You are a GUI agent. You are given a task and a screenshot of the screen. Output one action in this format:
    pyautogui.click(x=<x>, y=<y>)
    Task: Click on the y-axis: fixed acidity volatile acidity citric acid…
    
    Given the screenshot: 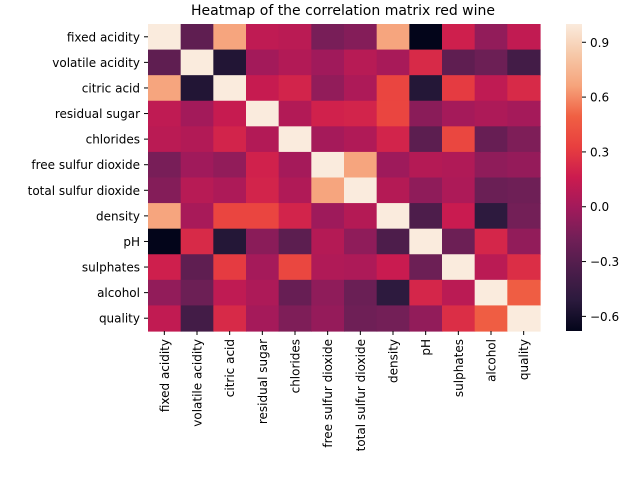 What is the action you would take?
    pyautogui.click(x=88, y=178)
    